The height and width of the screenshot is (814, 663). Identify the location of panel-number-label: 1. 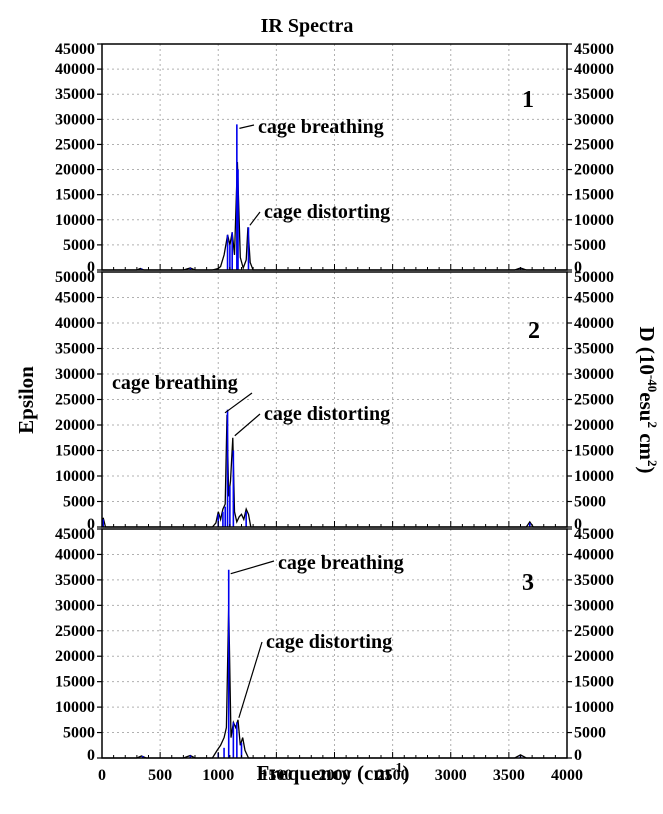
(528, 100).